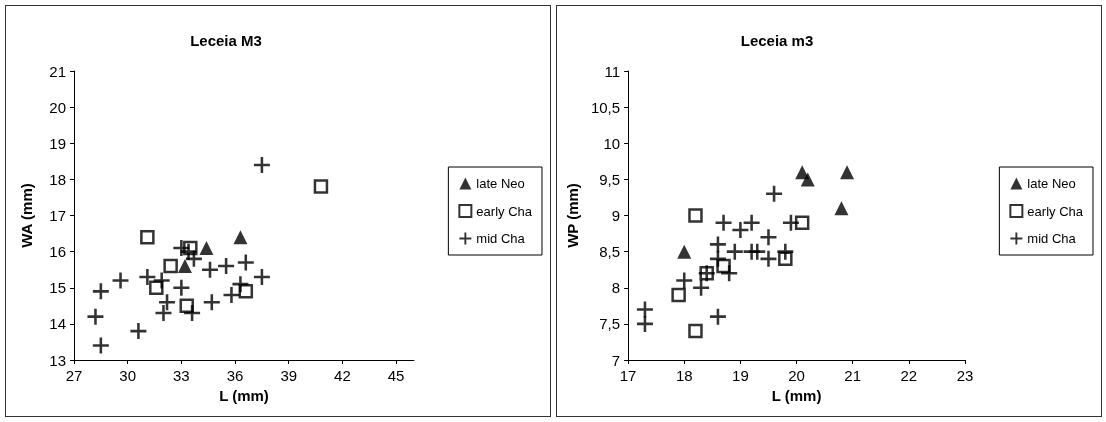 The height and width of the screenshot is (422, 1106). What do you see at coordinates (965, 375) in the screenshot?
I see `x-tick-label: 23` at bounding box center [965, 375].